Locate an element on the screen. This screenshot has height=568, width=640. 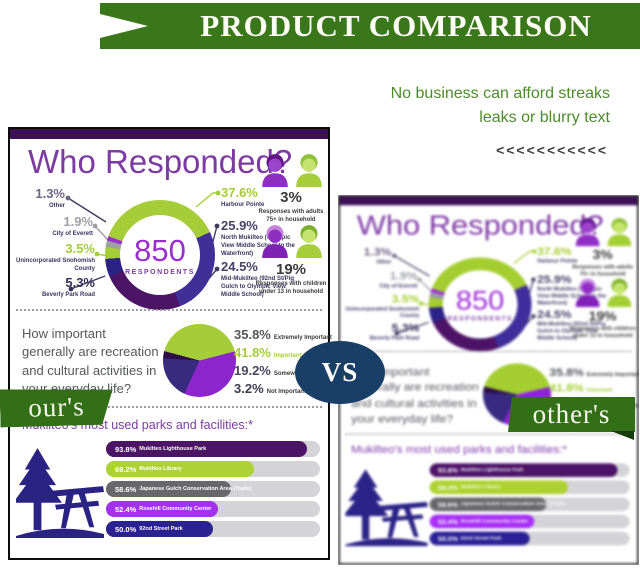
vs-badge: VS is located at coordinates (340, 372).